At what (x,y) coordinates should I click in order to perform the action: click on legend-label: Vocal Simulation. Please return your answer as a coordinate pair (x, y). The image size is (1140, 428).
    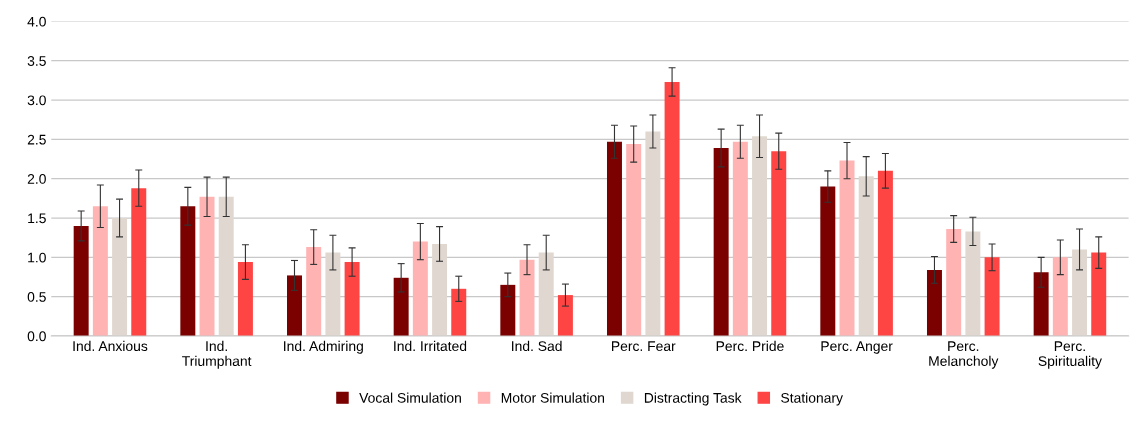
    Looking at the image, I should click on (410, 397).